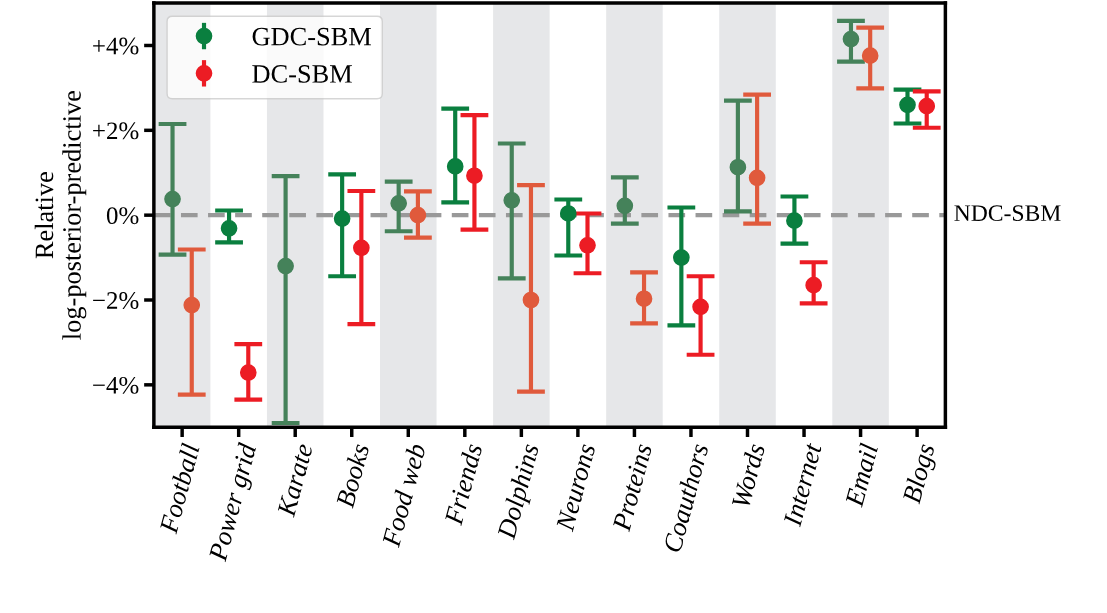 The height and width of the screenshot is (613, 1107). What do you see at coordinates (116, 131) in the screenshot?
I see `y-tick-label: +2%` at bounding box center [116, 131].